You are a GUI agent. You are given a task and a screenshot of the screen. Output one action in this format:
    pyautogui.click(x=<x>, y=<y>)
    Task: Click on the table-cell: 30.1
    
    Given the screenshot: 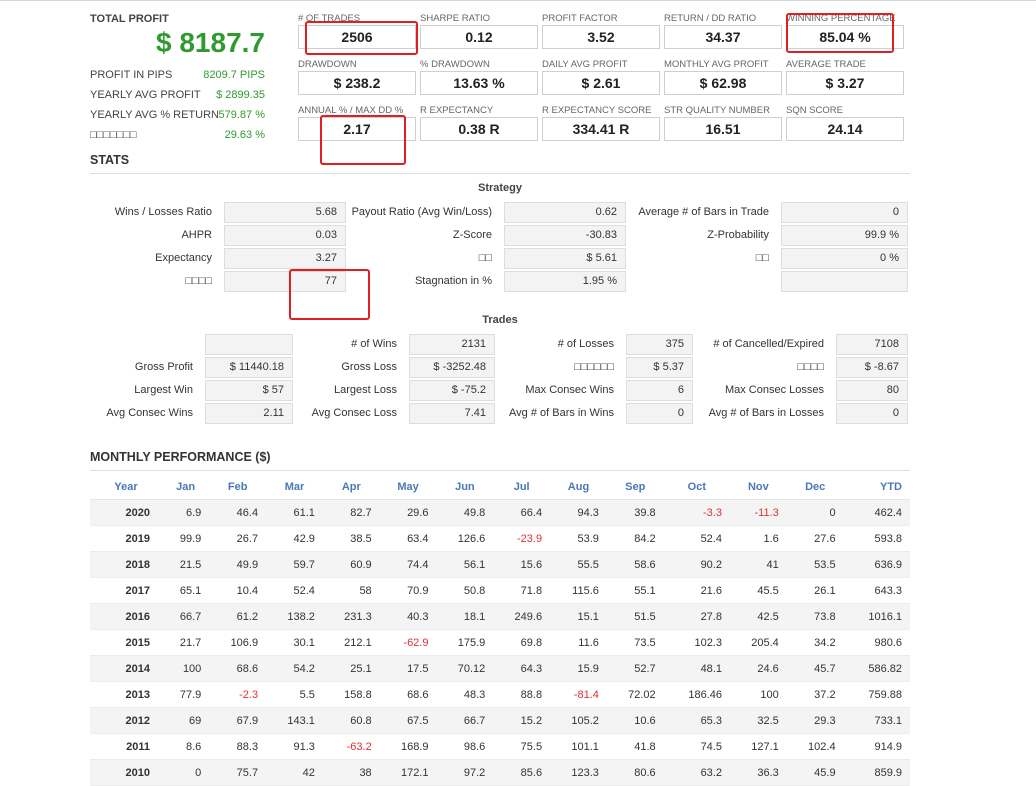 What is the action you would take?
    pyautogui.click(x=294, y=642)
    